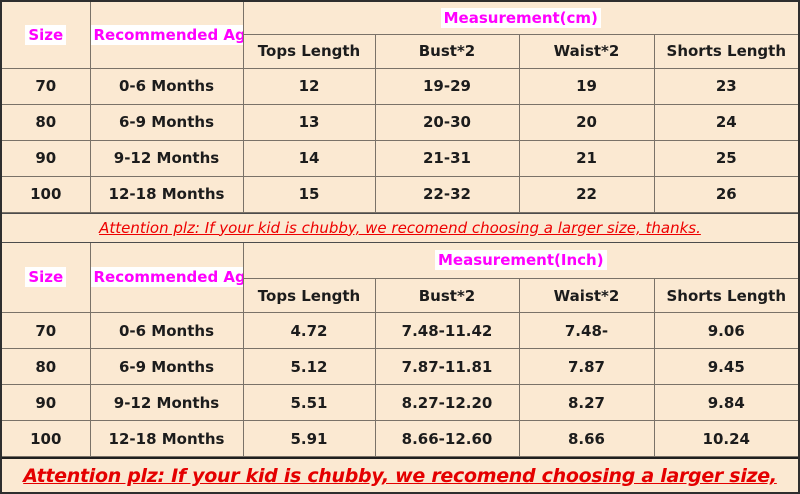 The width and height of the screenshot is (800, 494). Describe the element at coordinates (586, 158) in the screenshot. I see `cell-waist: 21` at that location.